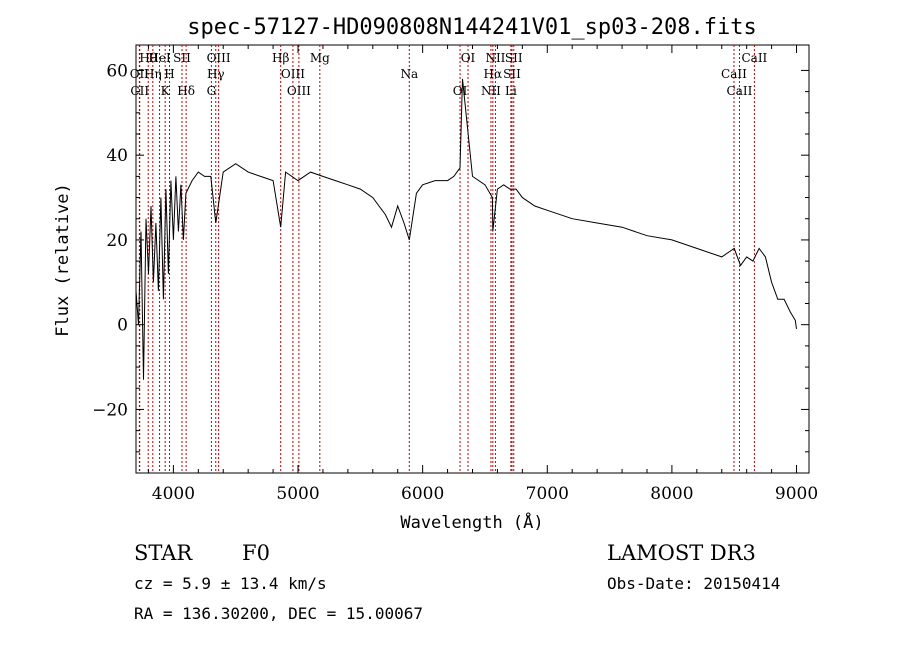 This screenshot has height=649, width=900. Describe the element at coordinates (280, 58) in the screenshot. I see `line-label: Hβ` at that location.